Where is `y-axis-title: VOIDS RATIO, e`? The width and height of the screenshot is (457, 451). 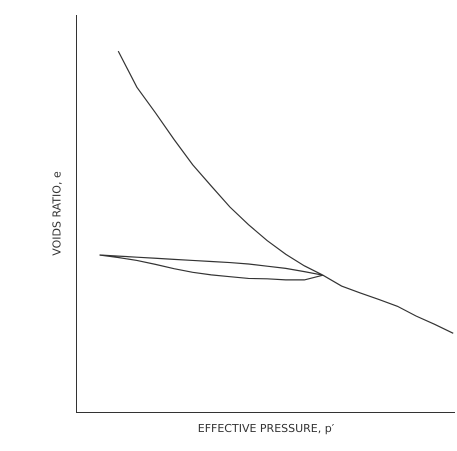 y-axis-title: VOIDS RATIO, e is located at coordinates (57, 213).